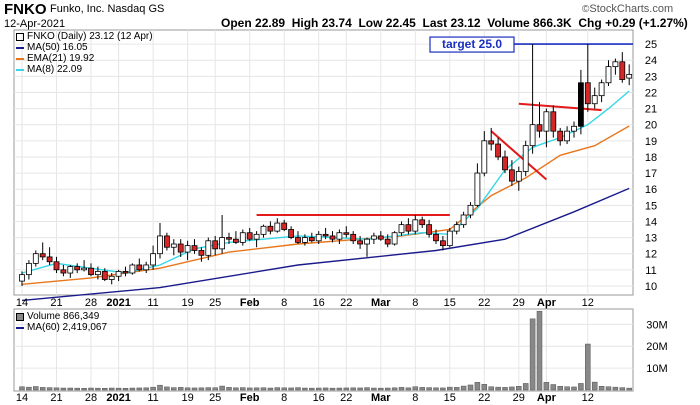 The image size is (700, 405). What do you see at coordinates (56, 398) in the screenshot?
I see `x-tick-label-bottom: 21` at bounding box center [56, 398].